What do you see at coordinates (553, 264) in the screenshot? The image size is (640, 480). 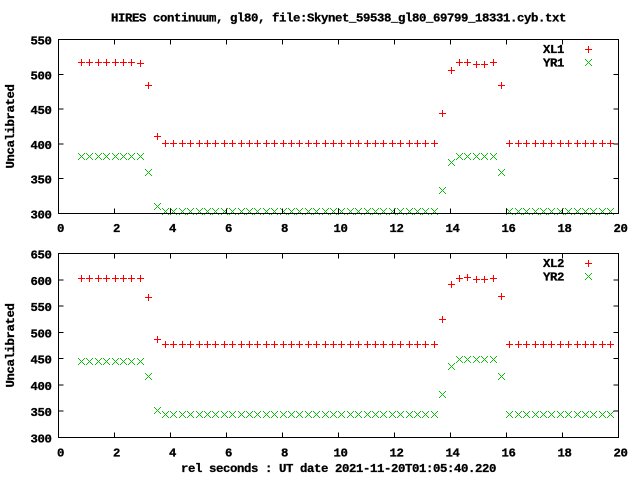 I see `svg-text: XL2` at bounding box center [553, 264].